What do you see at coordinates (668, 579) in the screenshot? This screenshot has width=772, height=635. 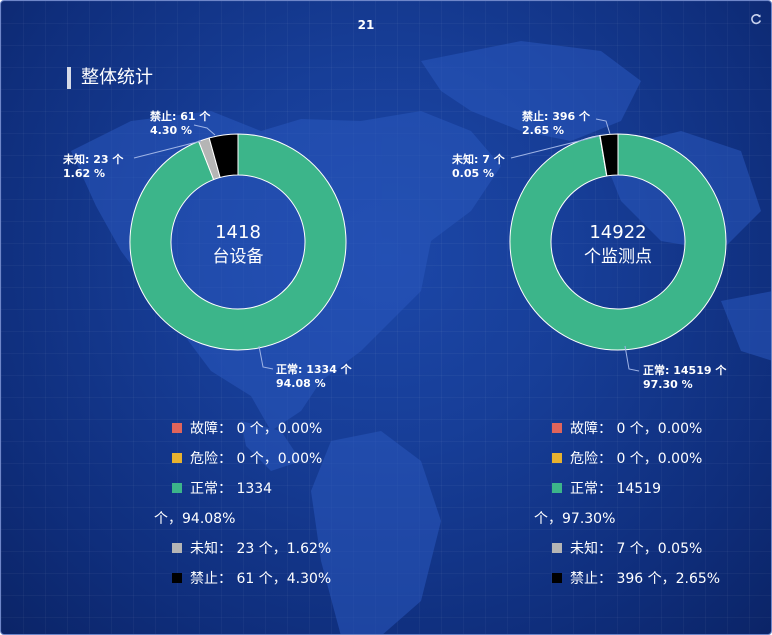 I see `legend-value: 396 个，2.65%` at bounding box center [668, 579].